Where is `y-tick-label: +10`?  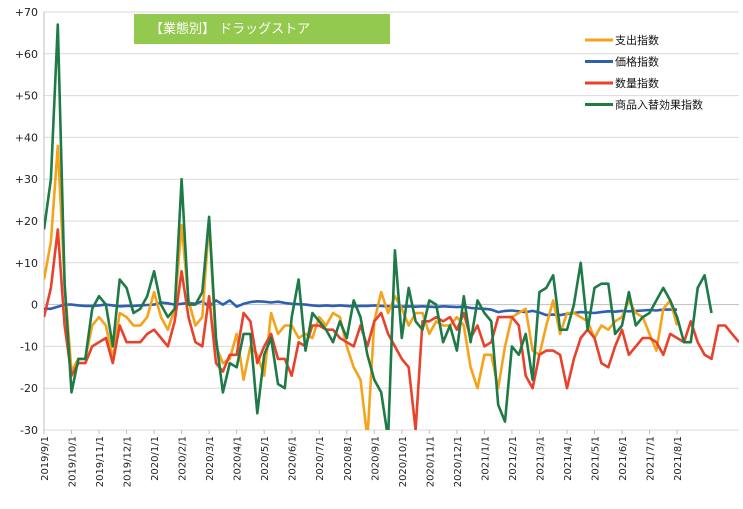 y-tick-label: +10 is located at coordinates (26, 263).